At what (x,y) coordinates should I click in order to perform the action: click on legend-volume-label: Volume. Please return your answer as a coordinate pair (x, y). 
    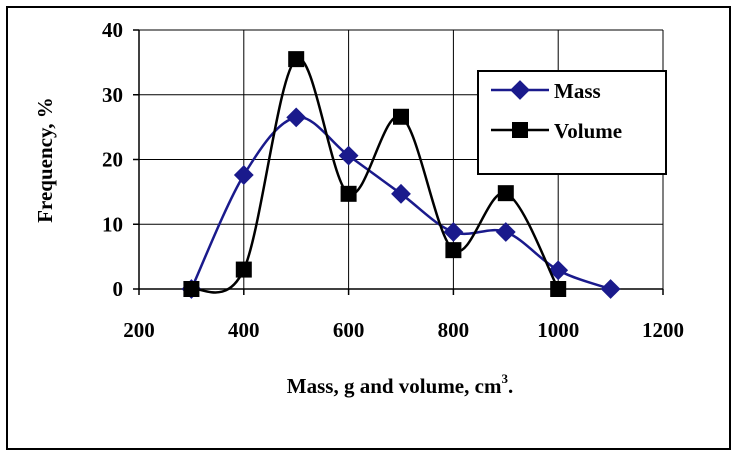
    Looking at the image, I should click on (588, 131).